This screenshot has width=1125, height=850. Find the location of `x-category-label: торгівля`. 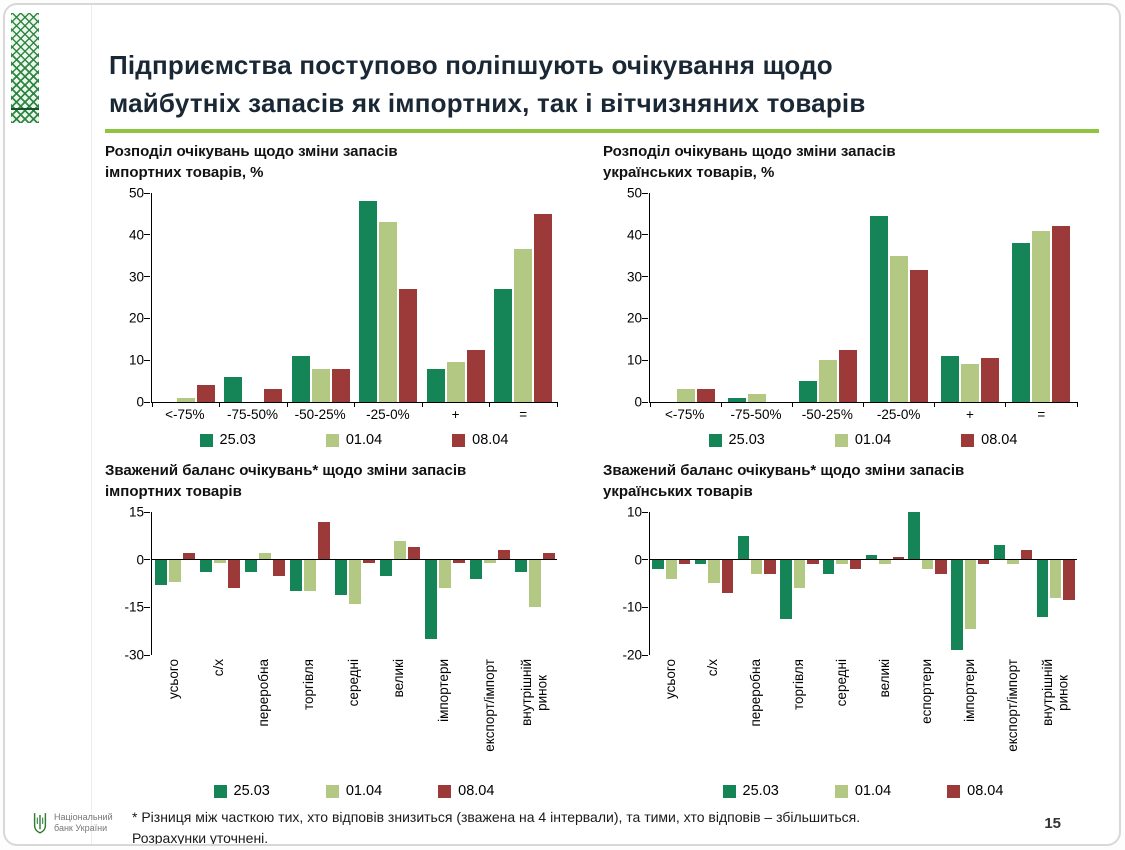

x-category-label: торгівля is located at coordinates (309, 685).